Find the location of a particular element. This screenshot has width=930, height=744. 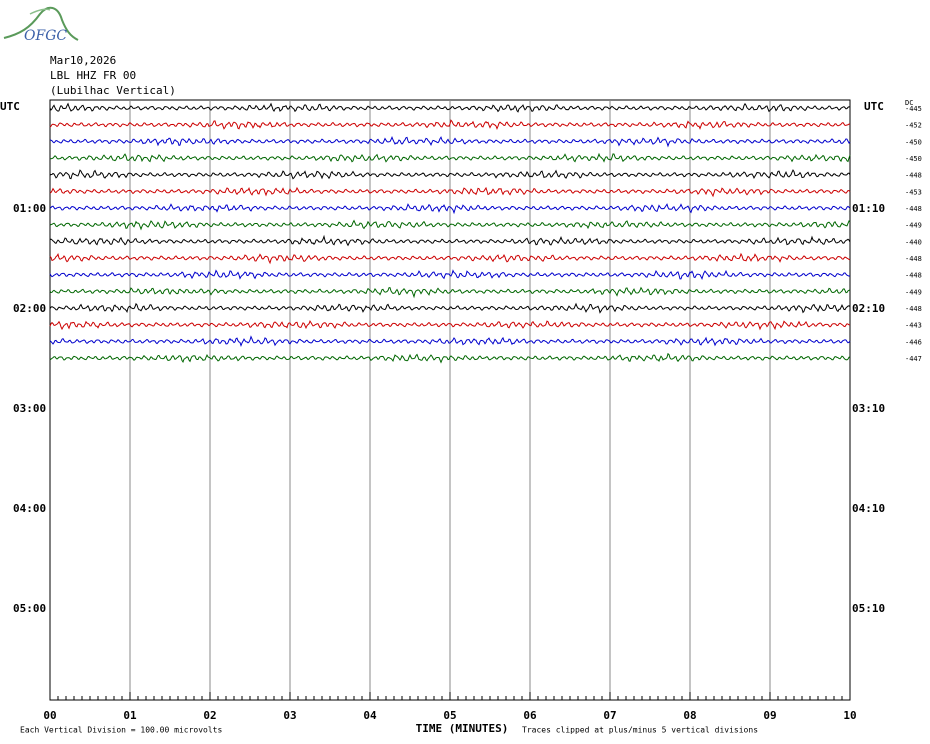

x-tick-label: 00 is located at coordinates (49, 715).